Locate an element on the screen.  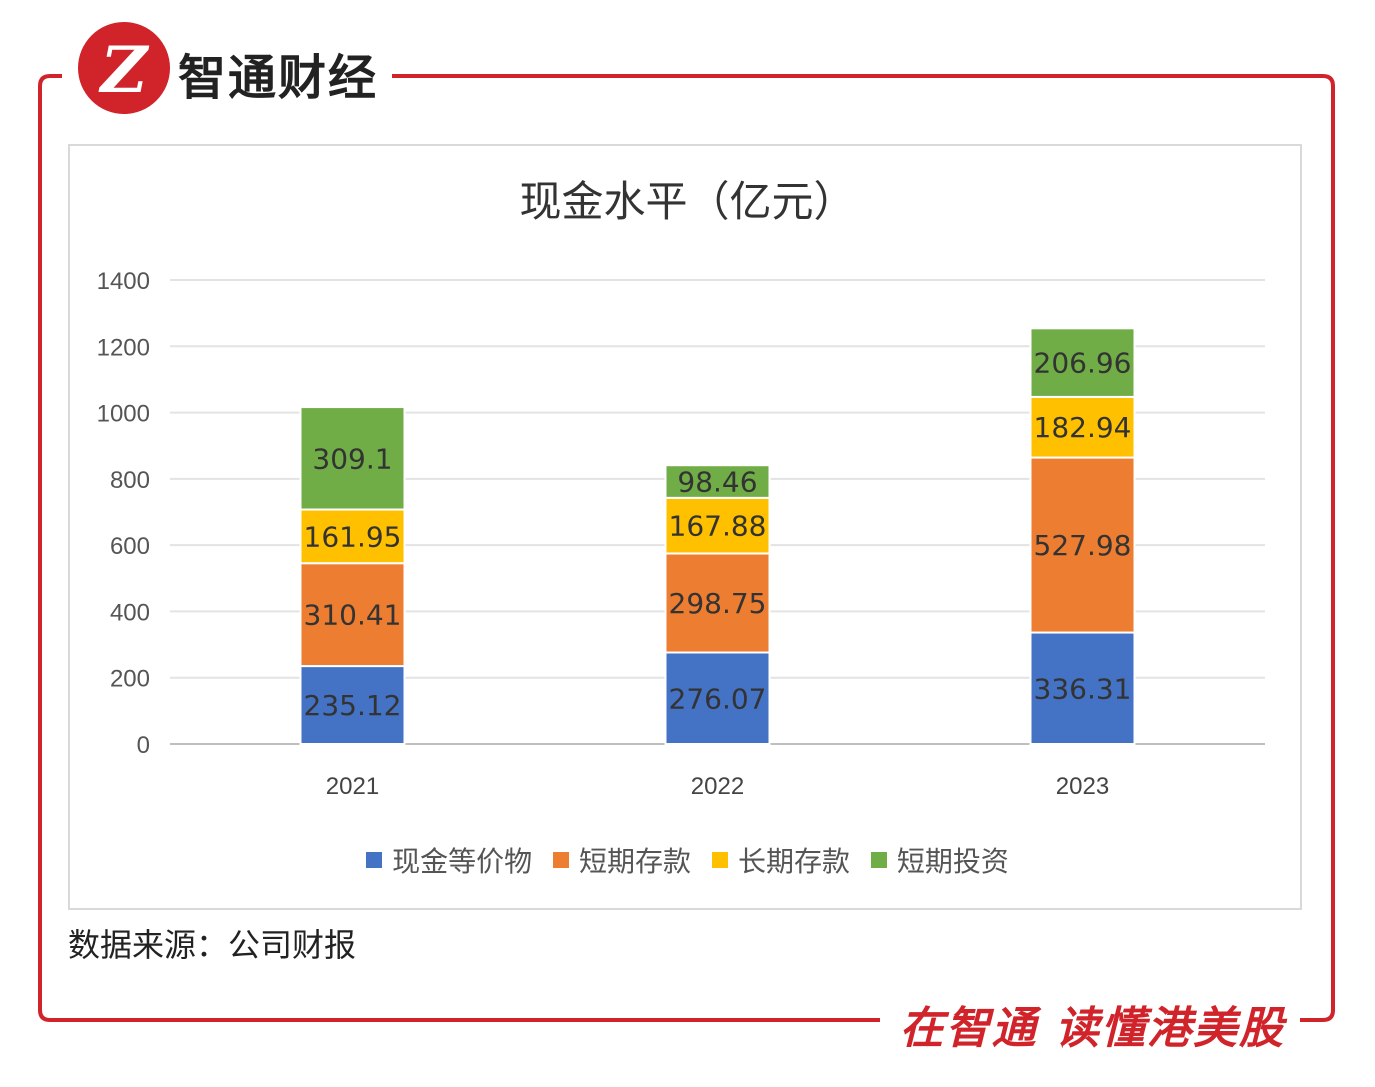
data-label: 235.12 is located at coordinates (353, 705).